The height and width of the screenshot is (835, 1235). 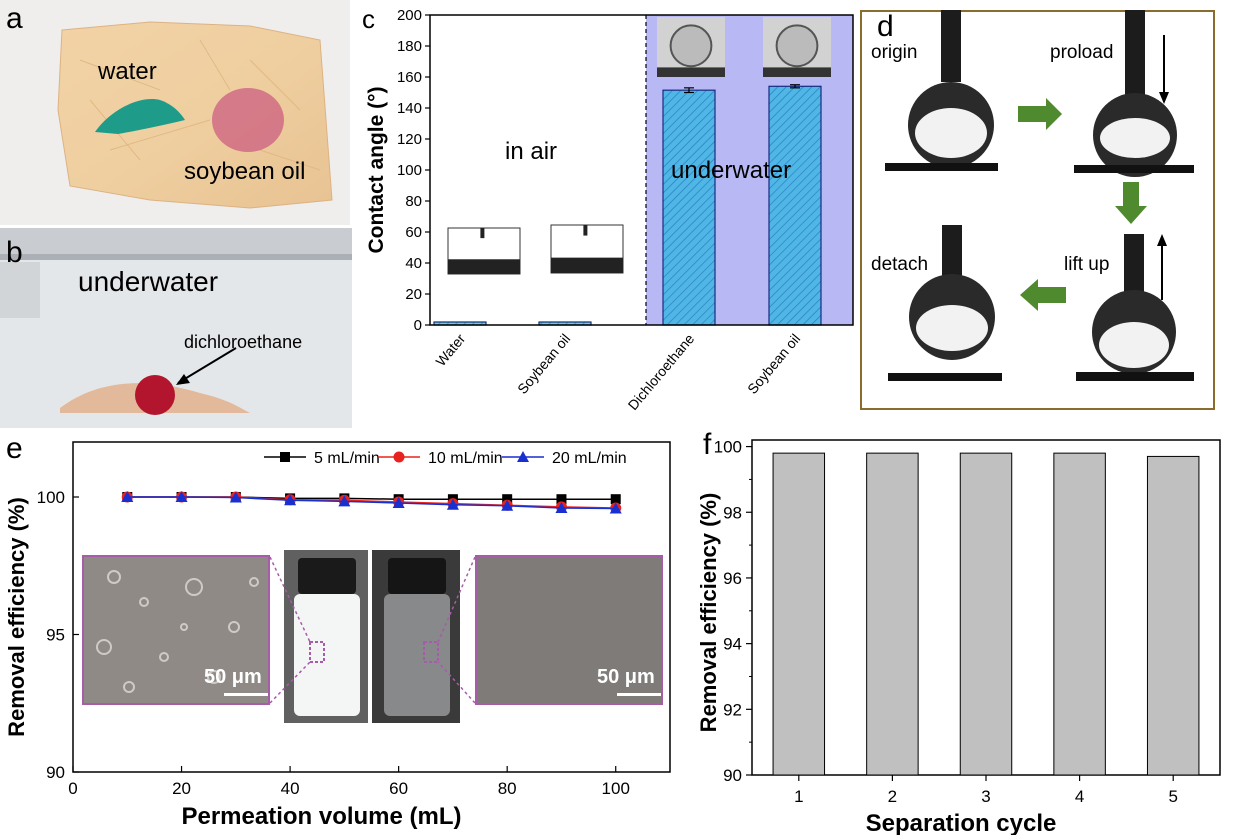 What do you see at coordinates (731, 170) in the screenshot?
I see `panel-c-annotation-underwater: underwater` at bounding box center [731, 170].